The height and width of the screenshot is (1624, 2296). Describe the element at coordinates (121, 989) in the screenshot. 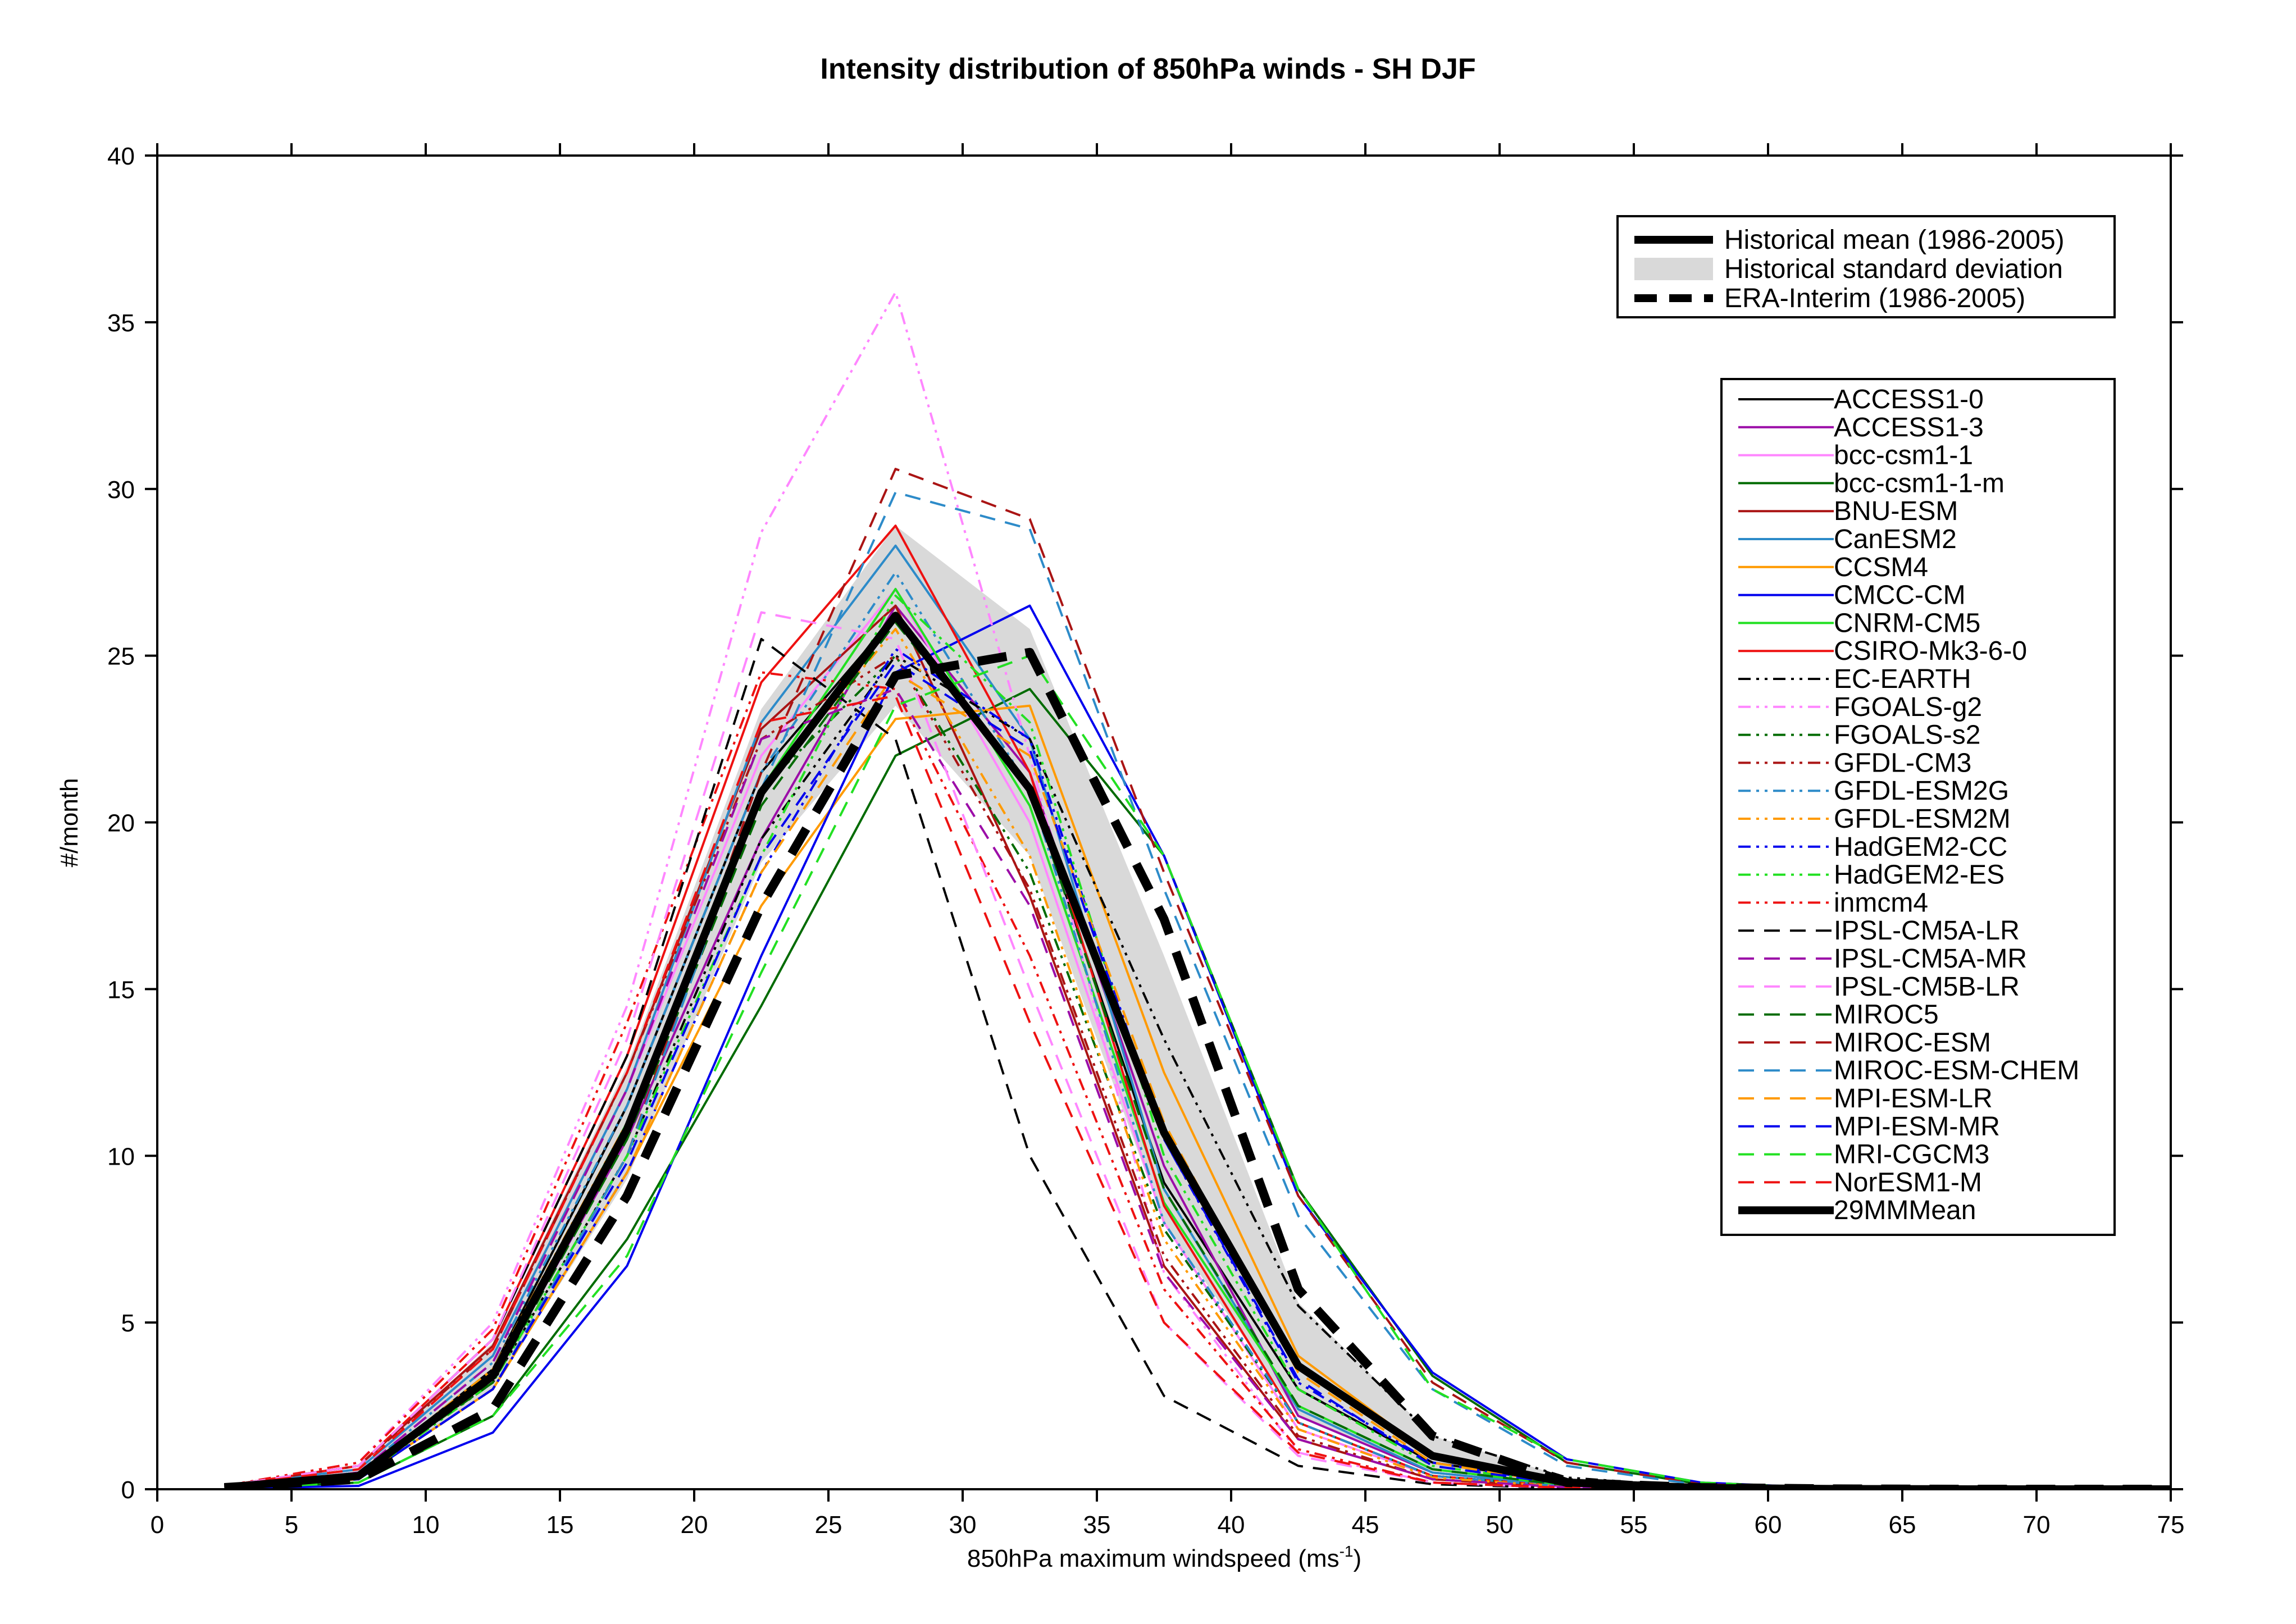

I see `y-tick-label: 15` at that location.